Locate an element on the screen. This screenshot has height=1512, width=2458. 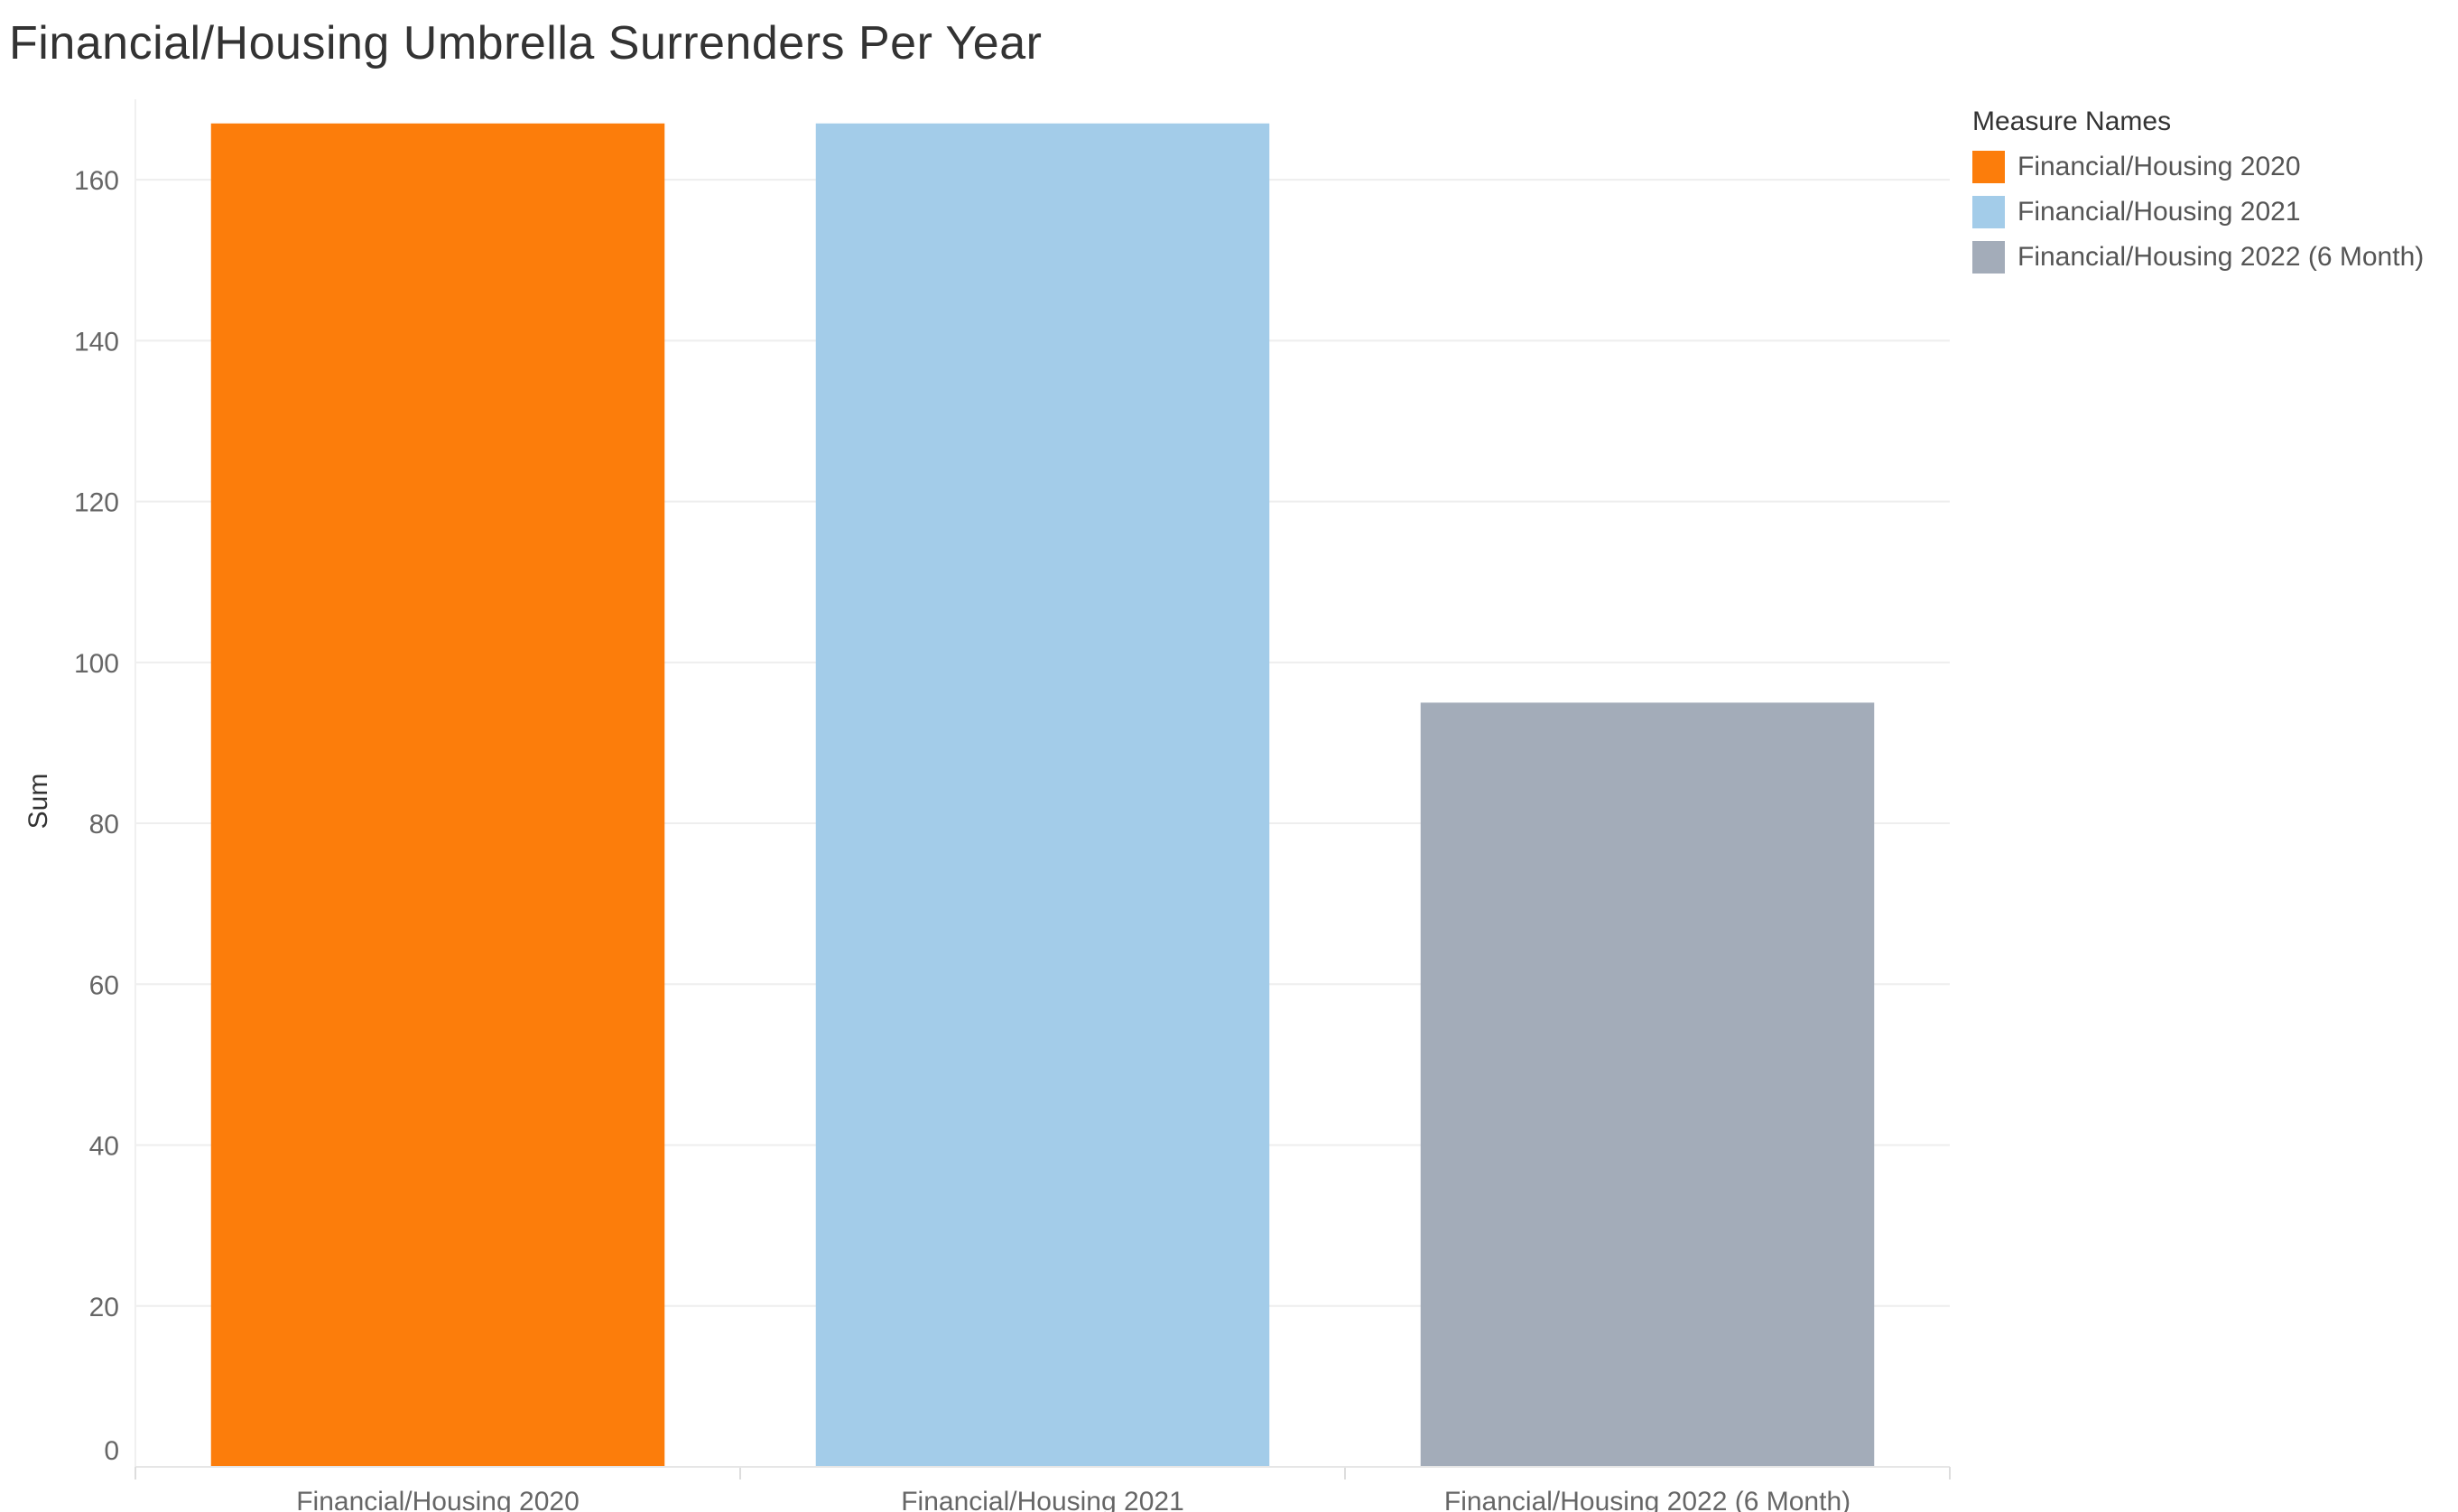
y-tick-label: 140 is located at coordinates (96, 342).